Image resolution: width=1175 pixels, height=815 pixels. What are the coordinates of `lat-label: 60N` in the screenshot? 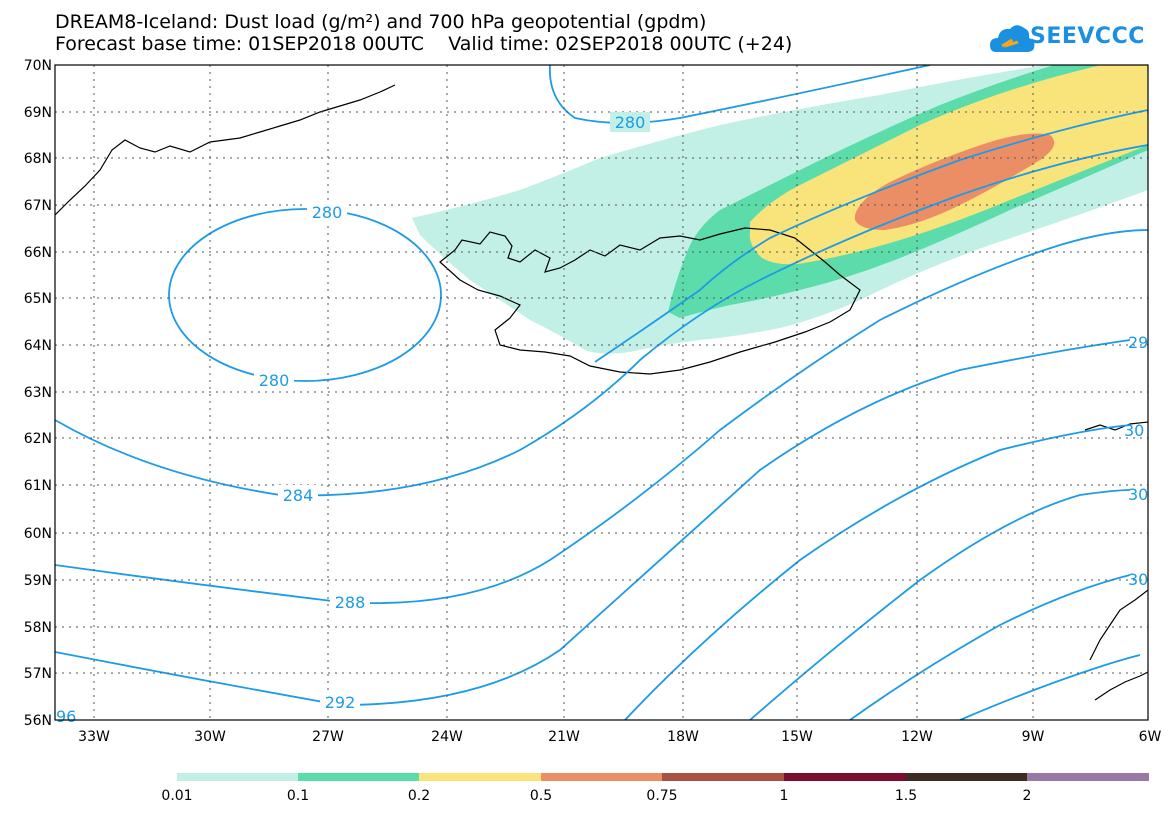 It's located at (38, 534).